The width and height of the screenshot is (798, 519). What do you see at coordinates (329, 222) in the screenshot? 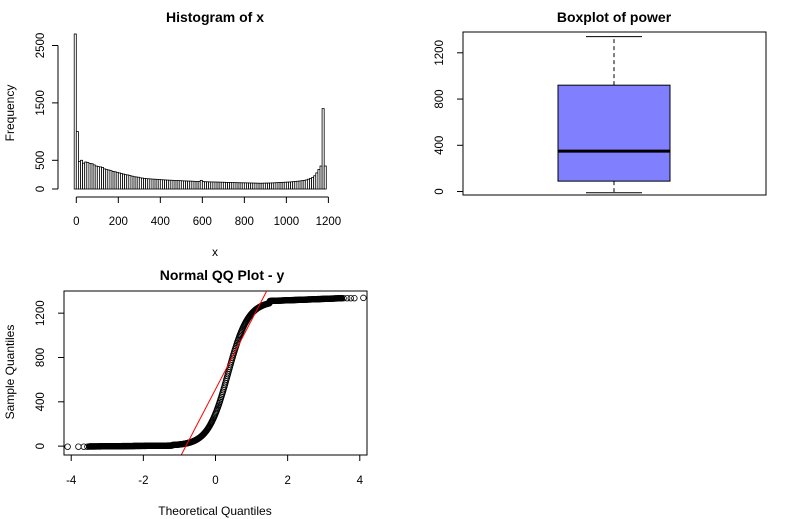
I see `histogram-x-tick-label: 1200` at bounding box center [329, 222].